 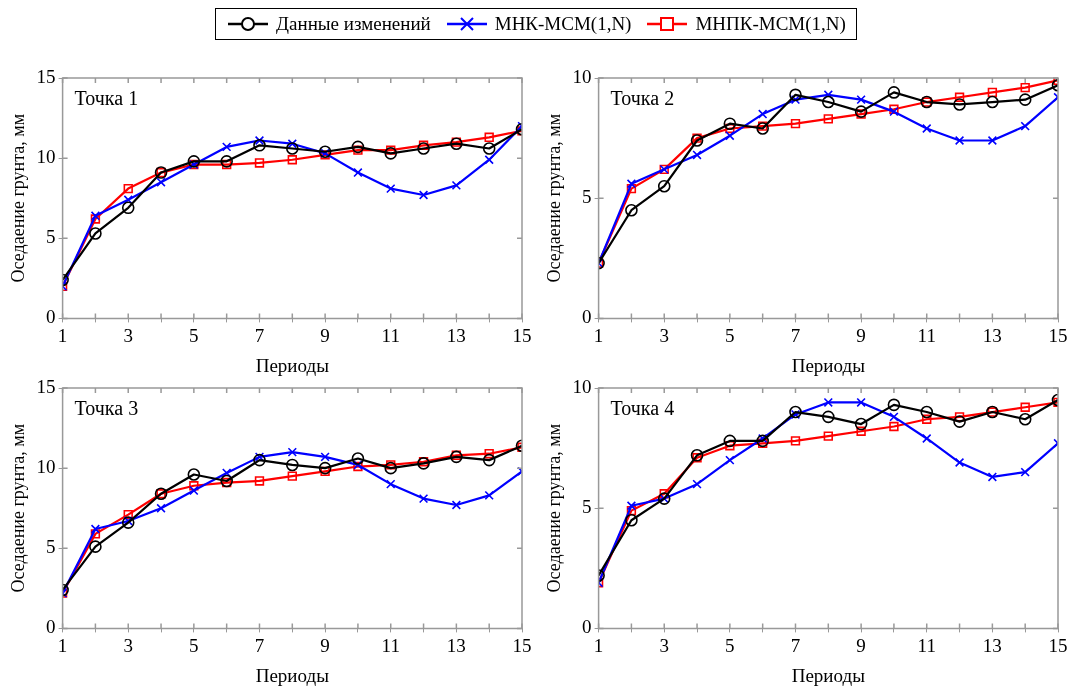 I want to click on text: Точка 1, so click(x=106, y=98).